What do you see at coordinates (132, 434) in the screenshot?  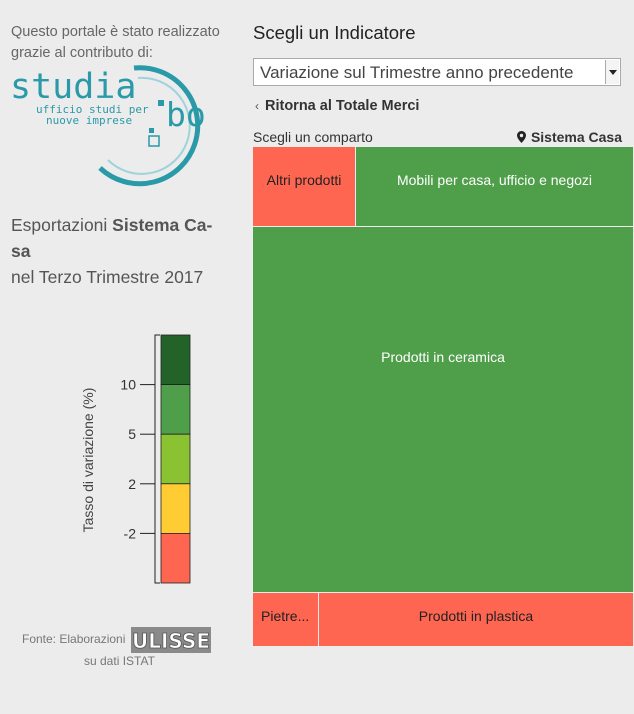 I see `legend-tick-label: 5` at bounding box center [132, 434].